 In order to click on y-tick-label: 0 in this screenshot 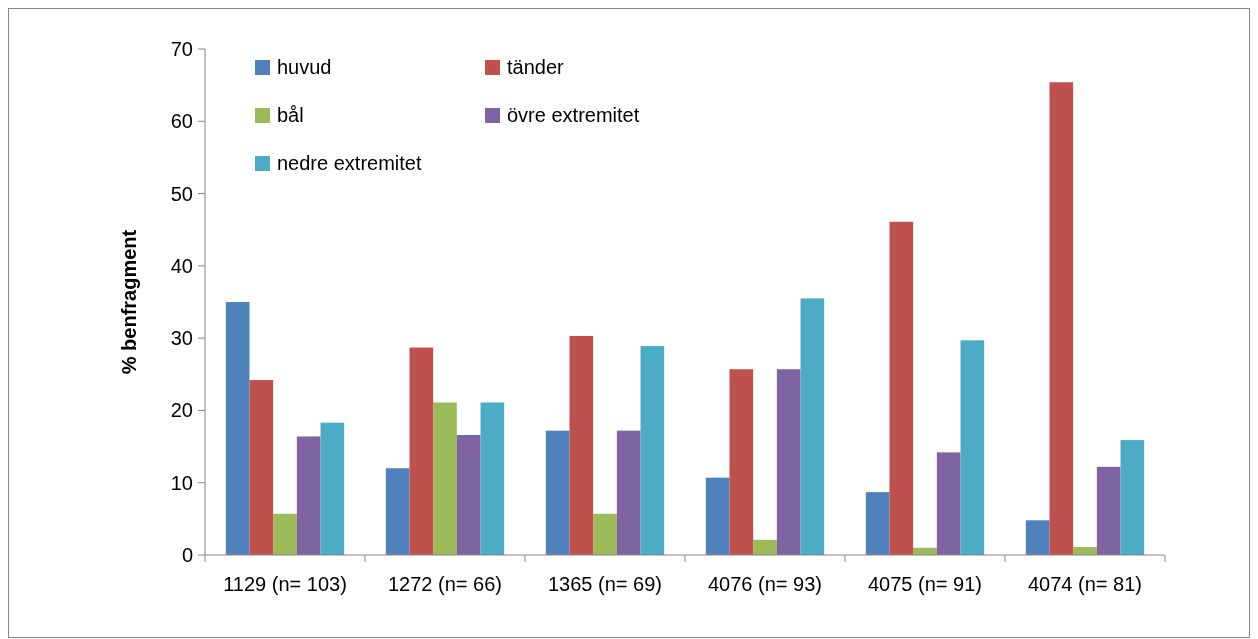, I will do `click(187, 555)`.